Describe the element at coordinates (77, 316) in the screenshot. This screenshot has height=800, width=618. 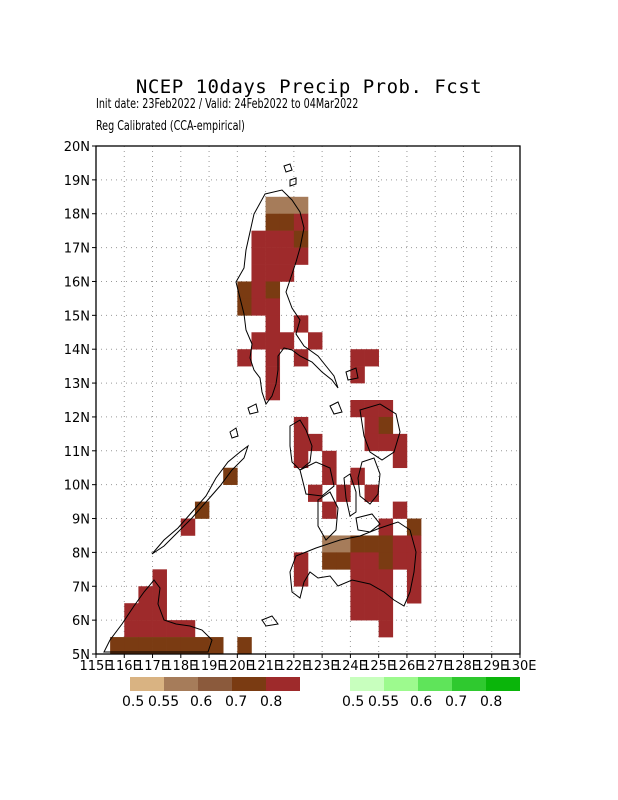
I see `lat-tick-label: 15N` at that location.